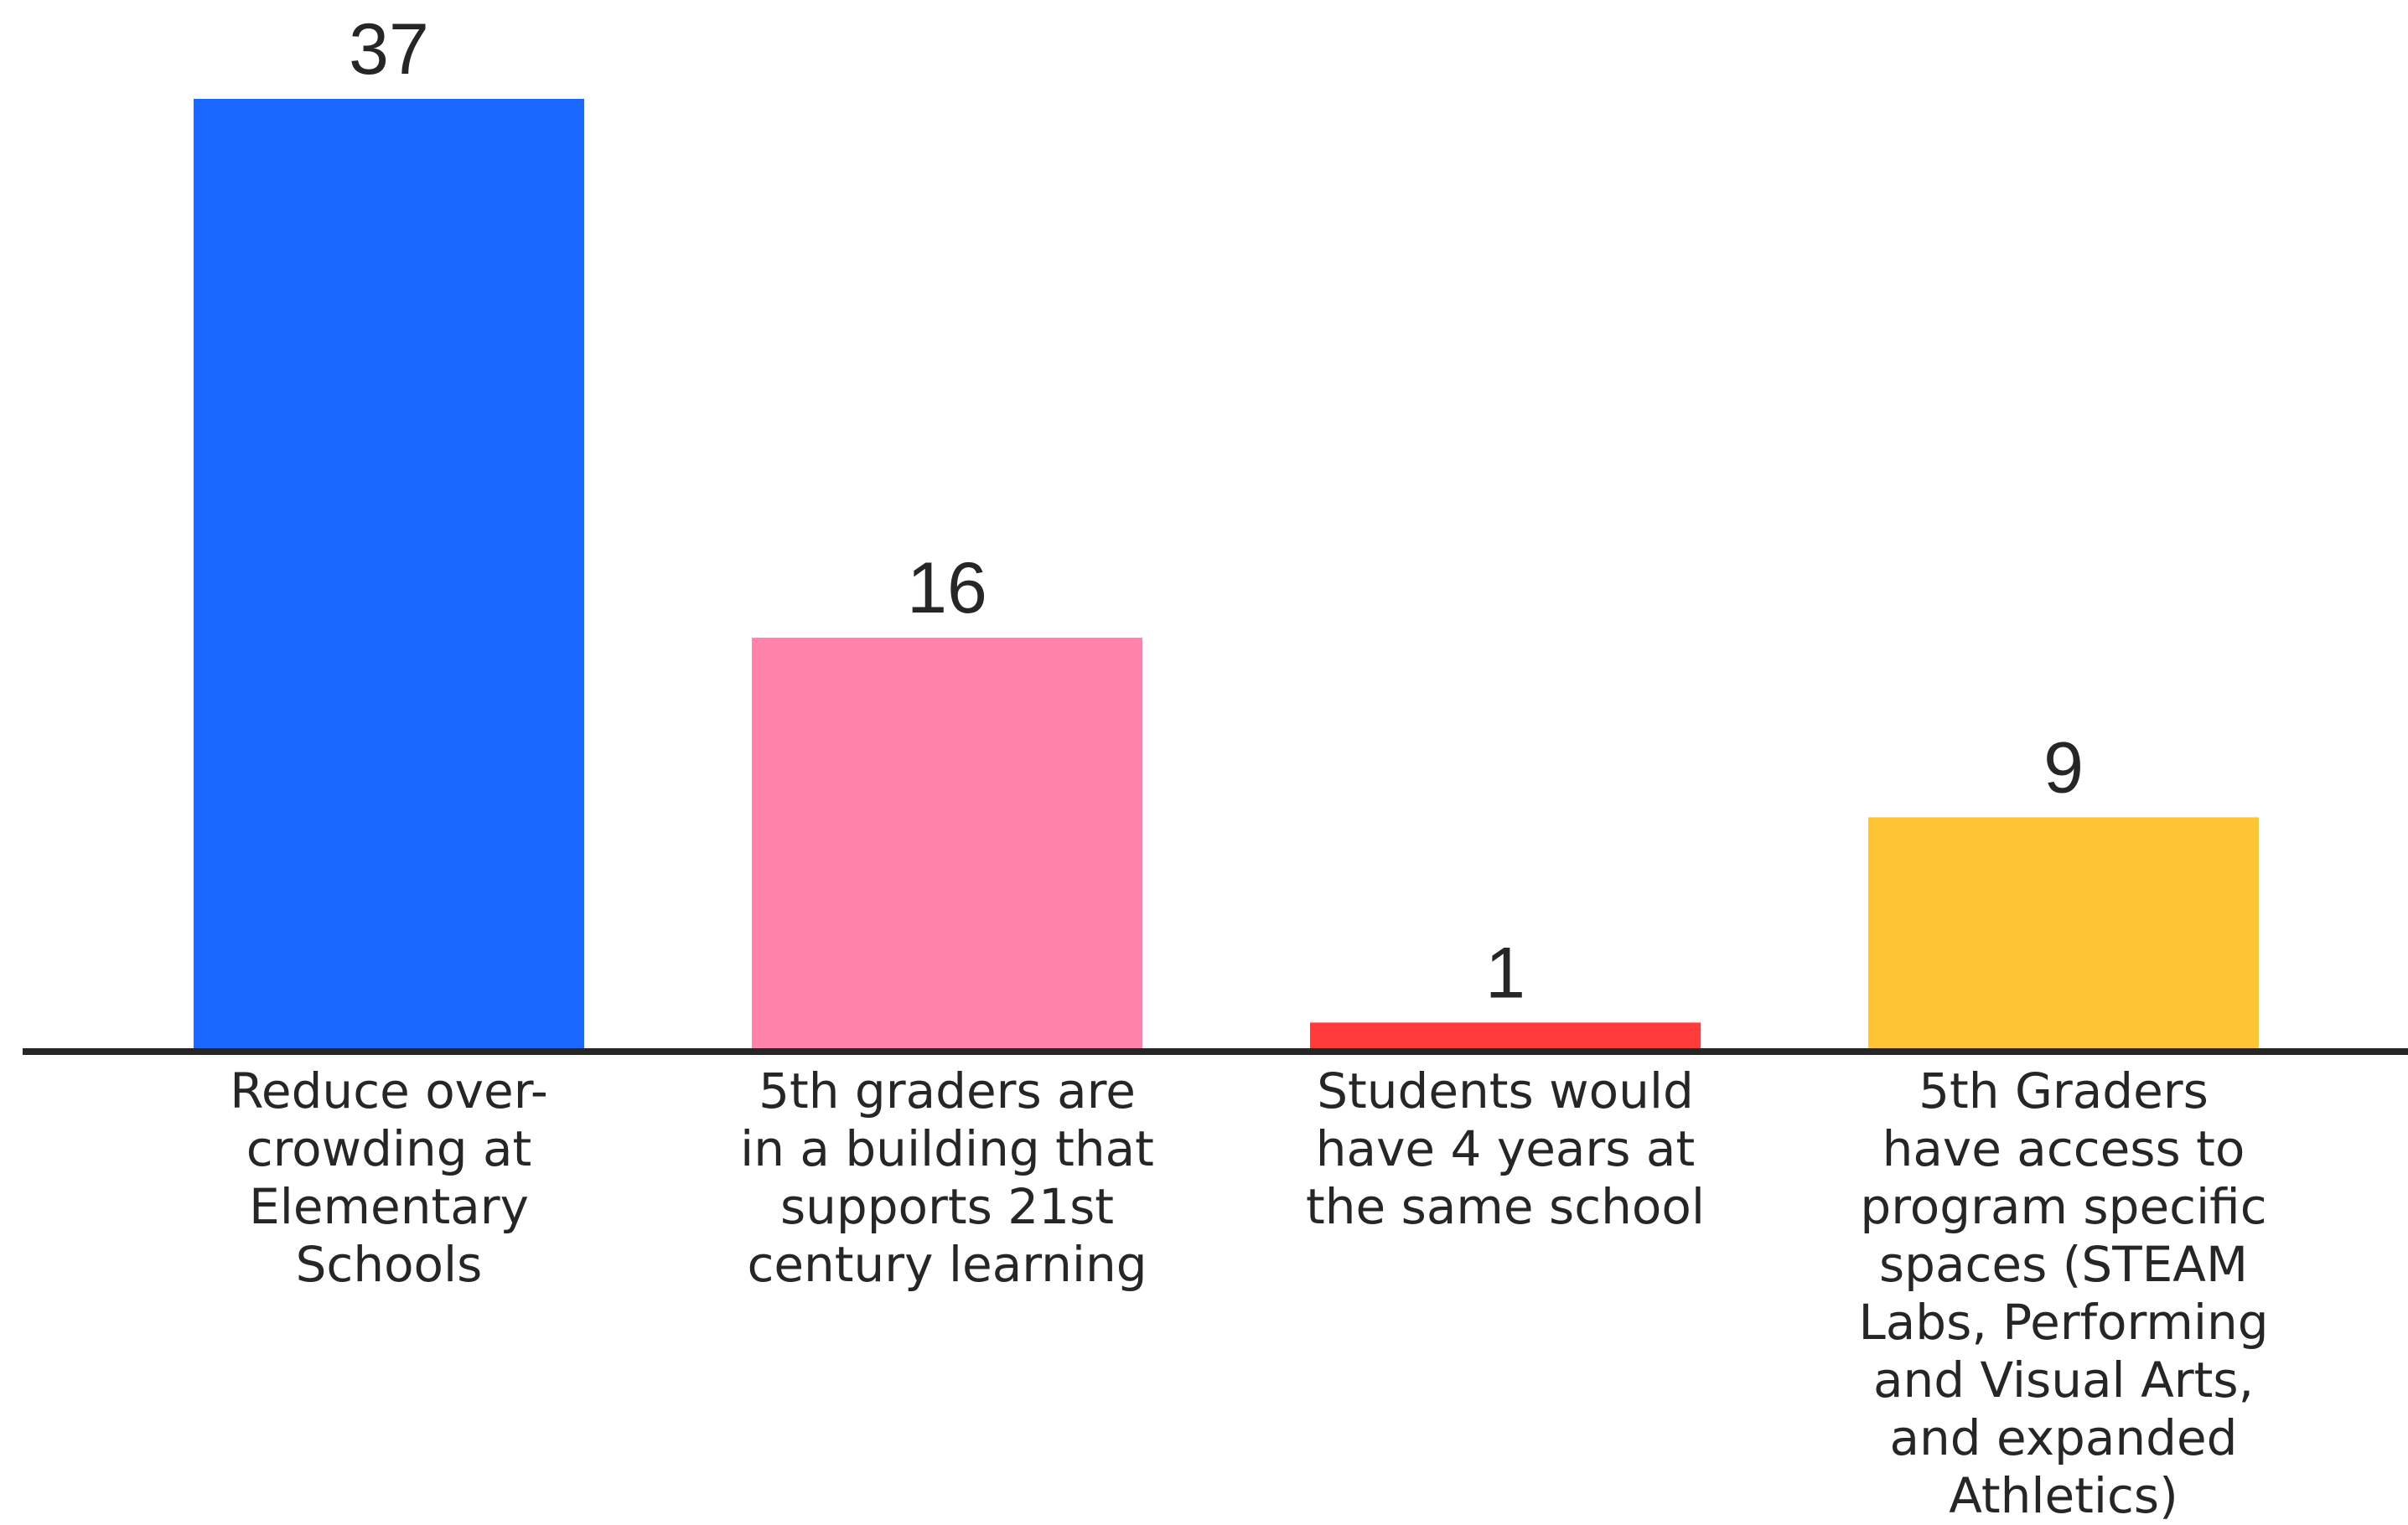  What do you see at coordinates (2063, 768) in the screenshot?
I see `value-label-4: 9` at bounding box center [2063, 768].